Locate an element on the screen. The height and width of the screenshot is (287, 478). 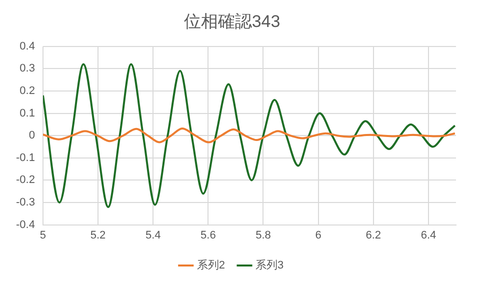
legend-label: 系列2 is located at coordinates (211, 265).